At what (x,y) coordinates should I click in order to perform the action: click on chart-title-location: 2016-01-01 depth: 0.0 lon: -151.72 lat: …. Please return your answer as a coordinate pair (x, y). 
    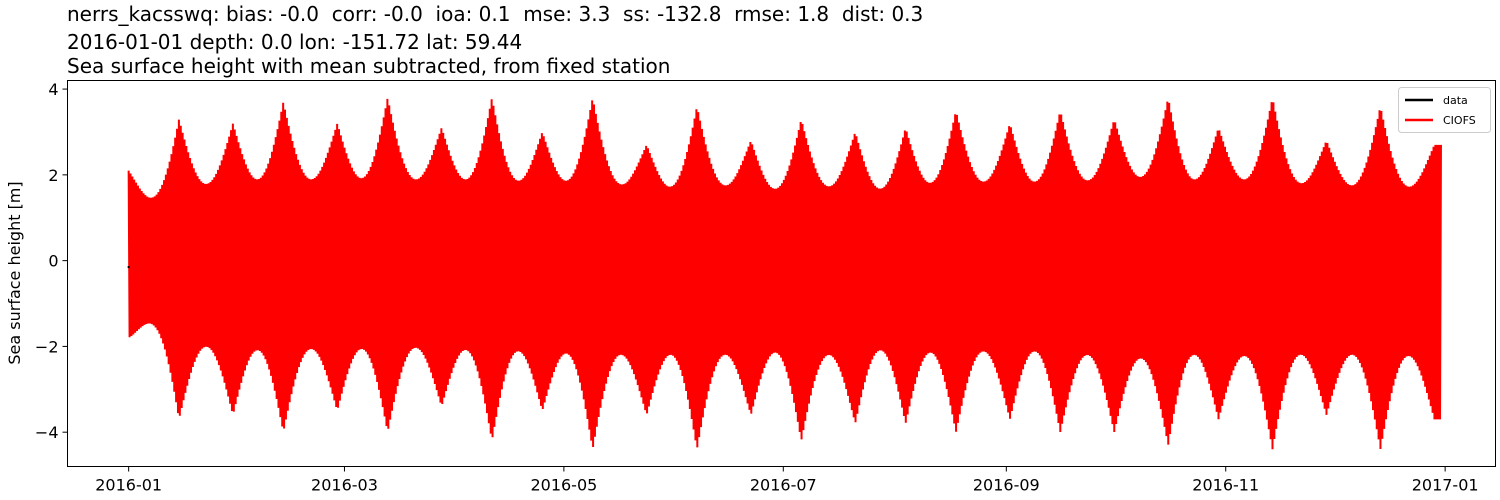
    Looking at the image, I should click on (295, 42).